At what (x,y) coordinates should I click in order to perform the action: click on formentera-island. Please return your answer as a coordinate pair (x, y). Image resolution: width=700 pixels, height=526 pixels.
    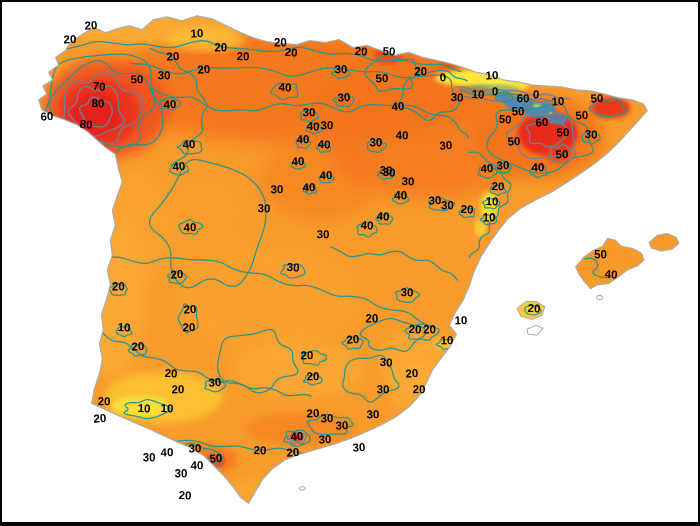
    Looking at the image, I should click on (535, 330).